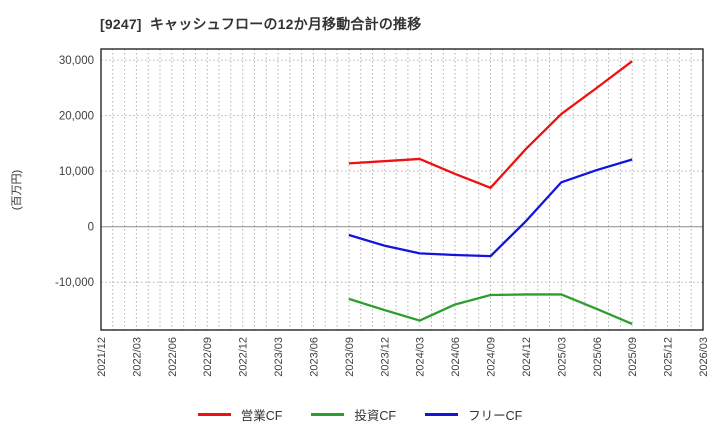 The width and height of the screenshot is (720, 440). I want to click on svg-text: 2024/06, so click(456, 357).